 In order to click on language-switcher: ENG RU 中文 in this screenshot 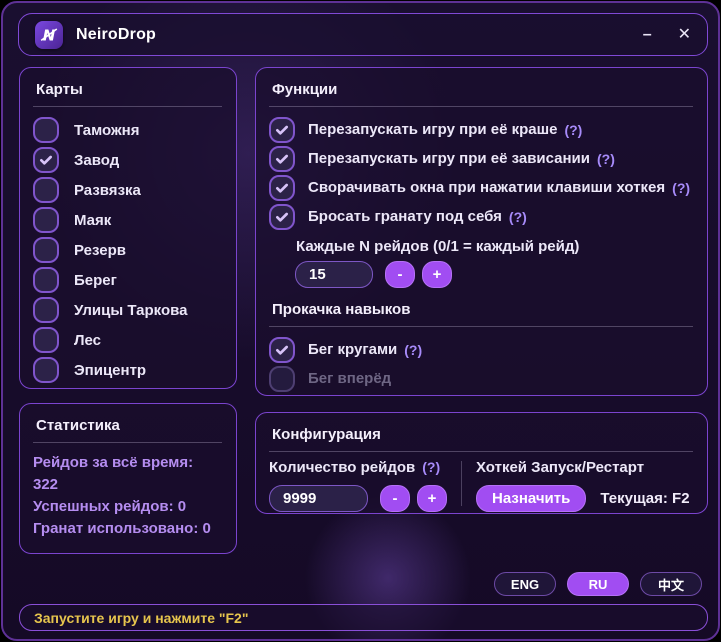, I will do `click(598, 584)`.